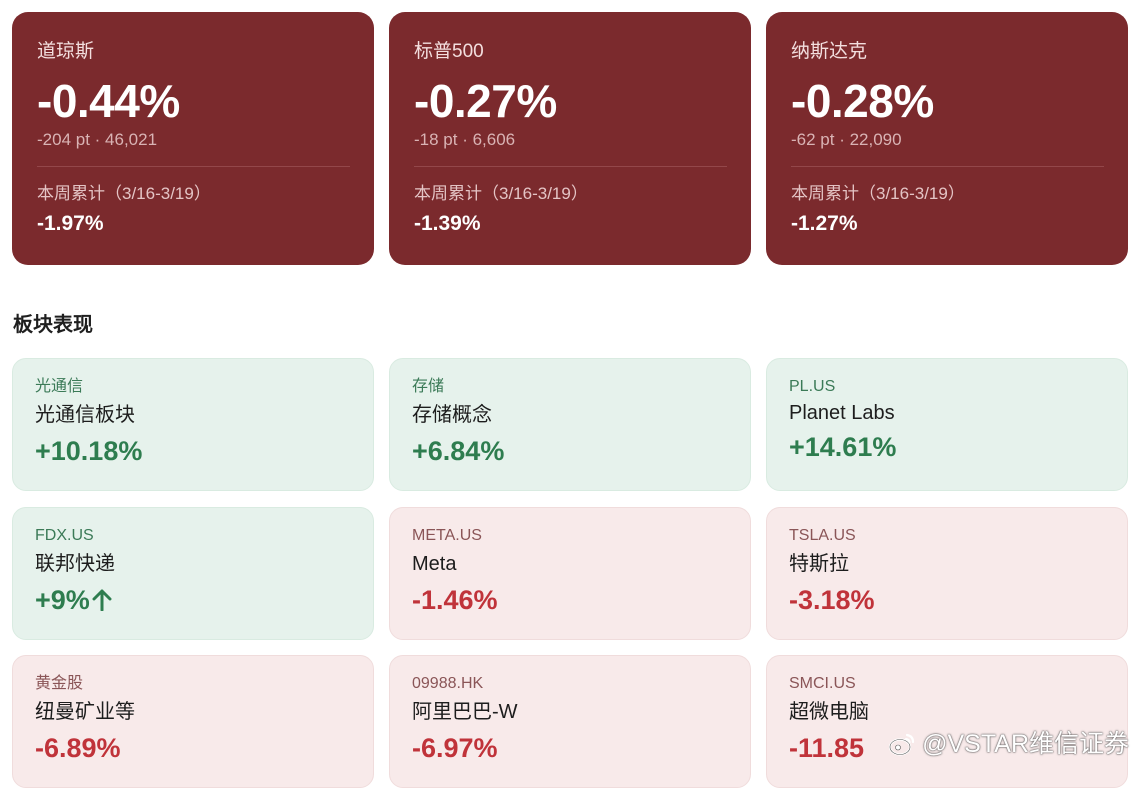  Describe the element at coordinates (570, 573) in the screenshot. I see `sector-card: META.US Meta -1.46%` at that location.